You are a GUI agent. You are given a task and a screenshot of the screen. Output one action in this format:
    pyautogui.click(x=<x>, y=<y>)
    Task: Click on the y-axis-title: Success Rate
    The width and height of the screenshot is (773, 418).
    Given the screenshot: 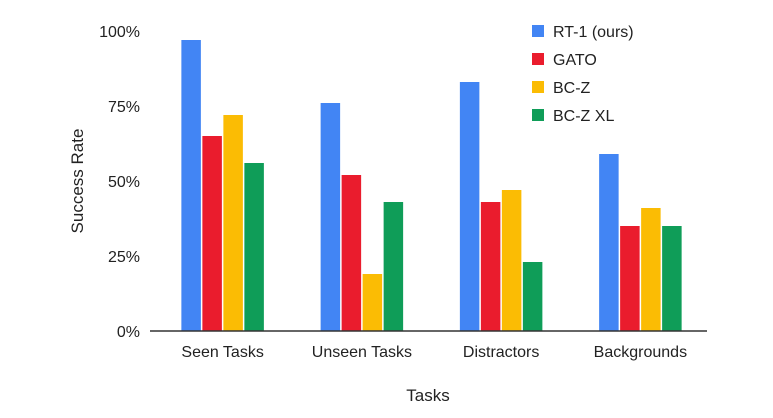 What is the action you would take?
    pyautogui.click(x=77, y=181)
    